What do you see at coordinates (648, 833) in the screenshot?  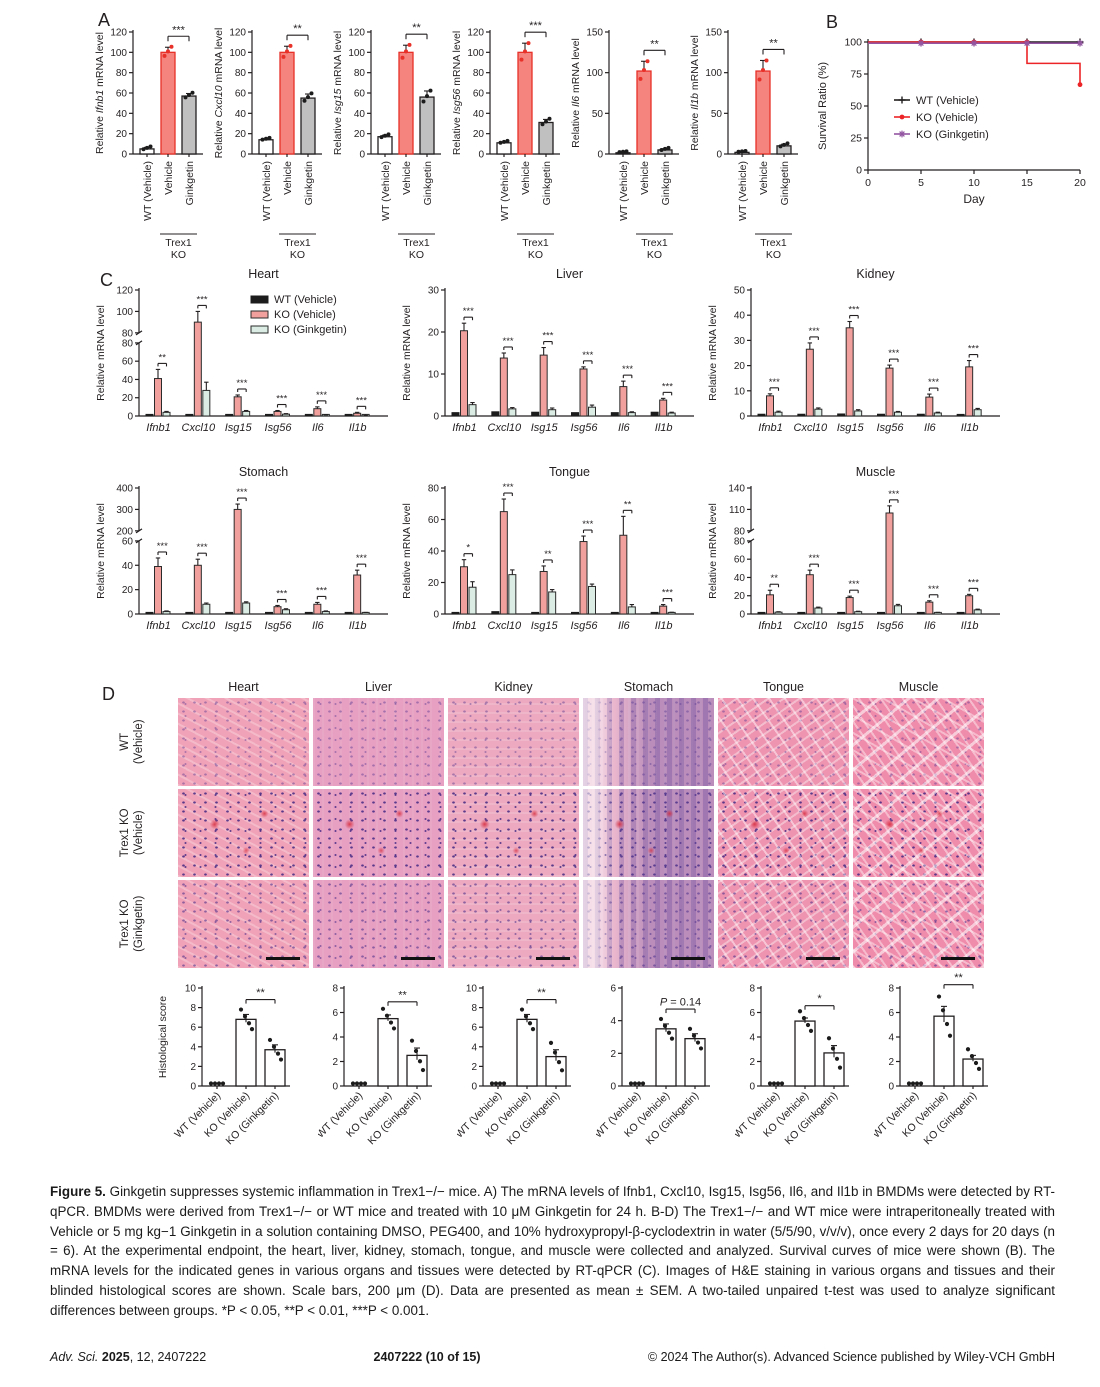 I see `histology-image-stomach` at bounding box center [648, 833].